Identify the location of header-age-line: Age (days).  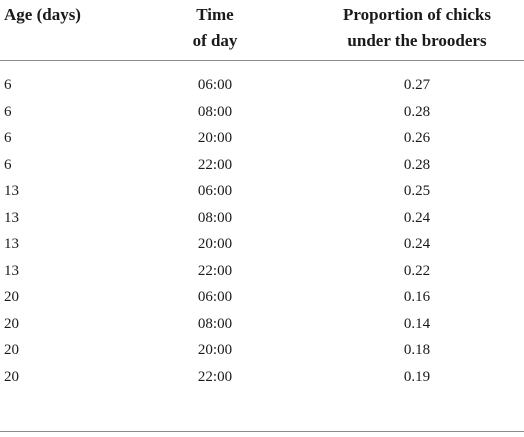
(42, 14).